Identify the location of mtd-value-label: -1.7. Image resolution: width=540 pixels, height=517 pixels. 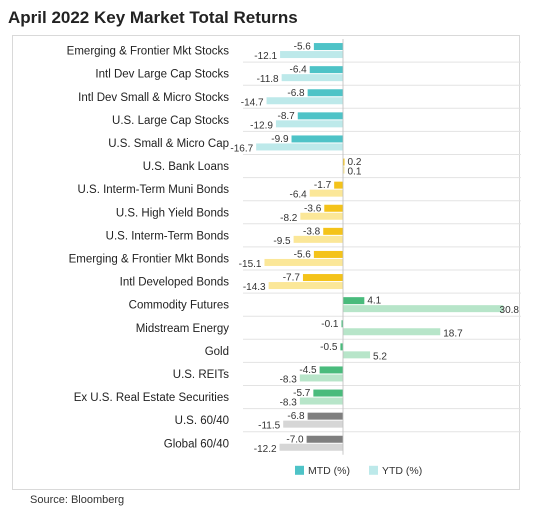
(323, 185).